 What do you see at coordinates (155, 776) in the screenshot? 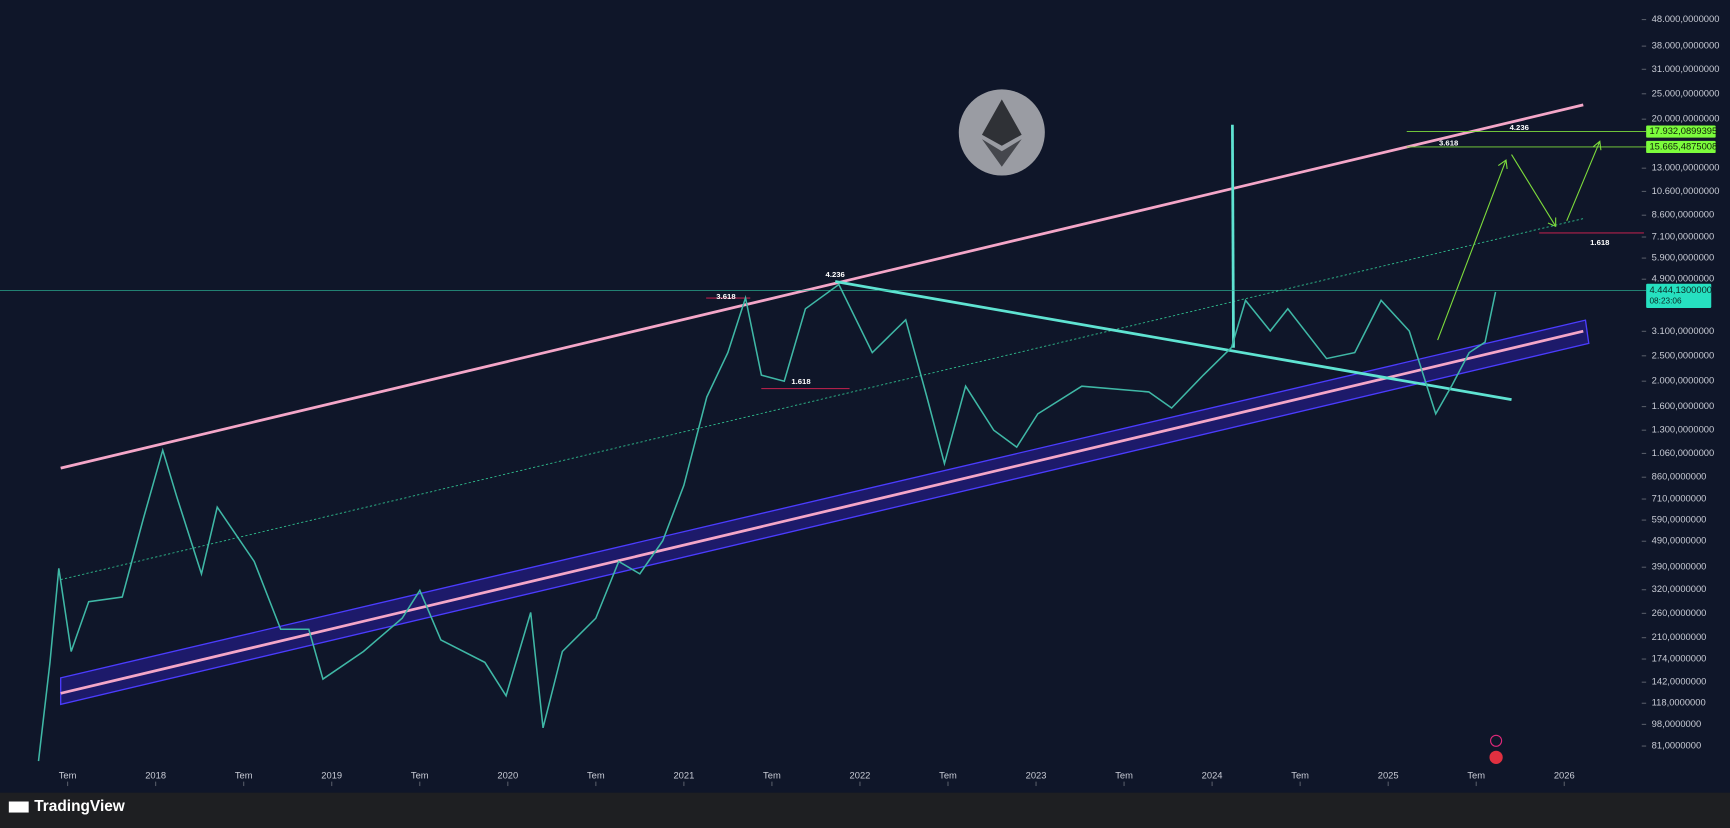
I see `x-tick-label: 2018` at bounding box center [155, 776].